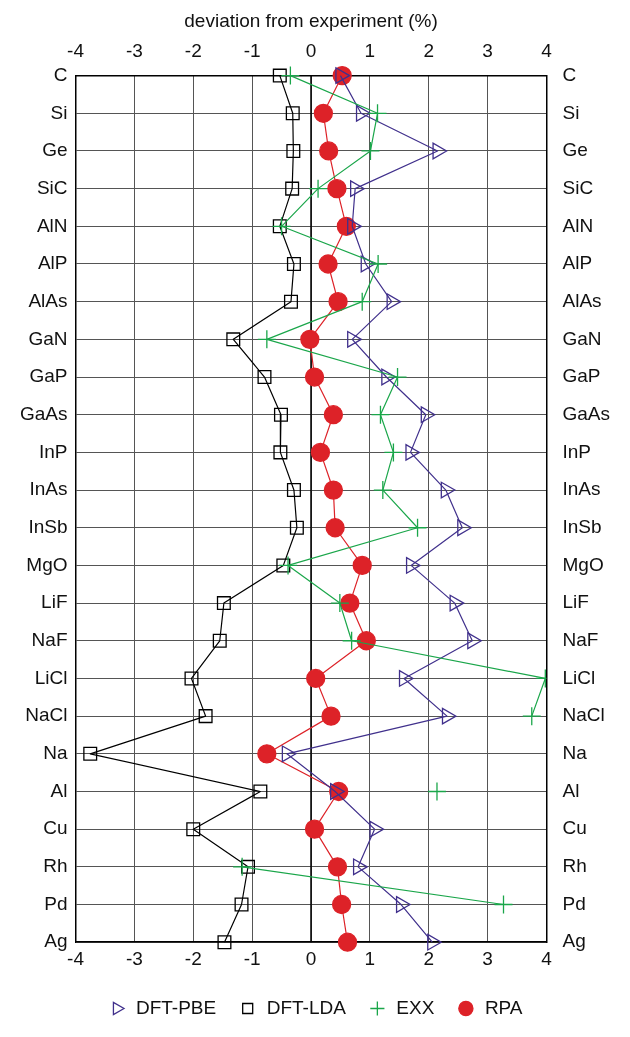  Describe the element at coordinates (54, 602) in the screenshot. I see `y-tick-label: LiF` at that location.